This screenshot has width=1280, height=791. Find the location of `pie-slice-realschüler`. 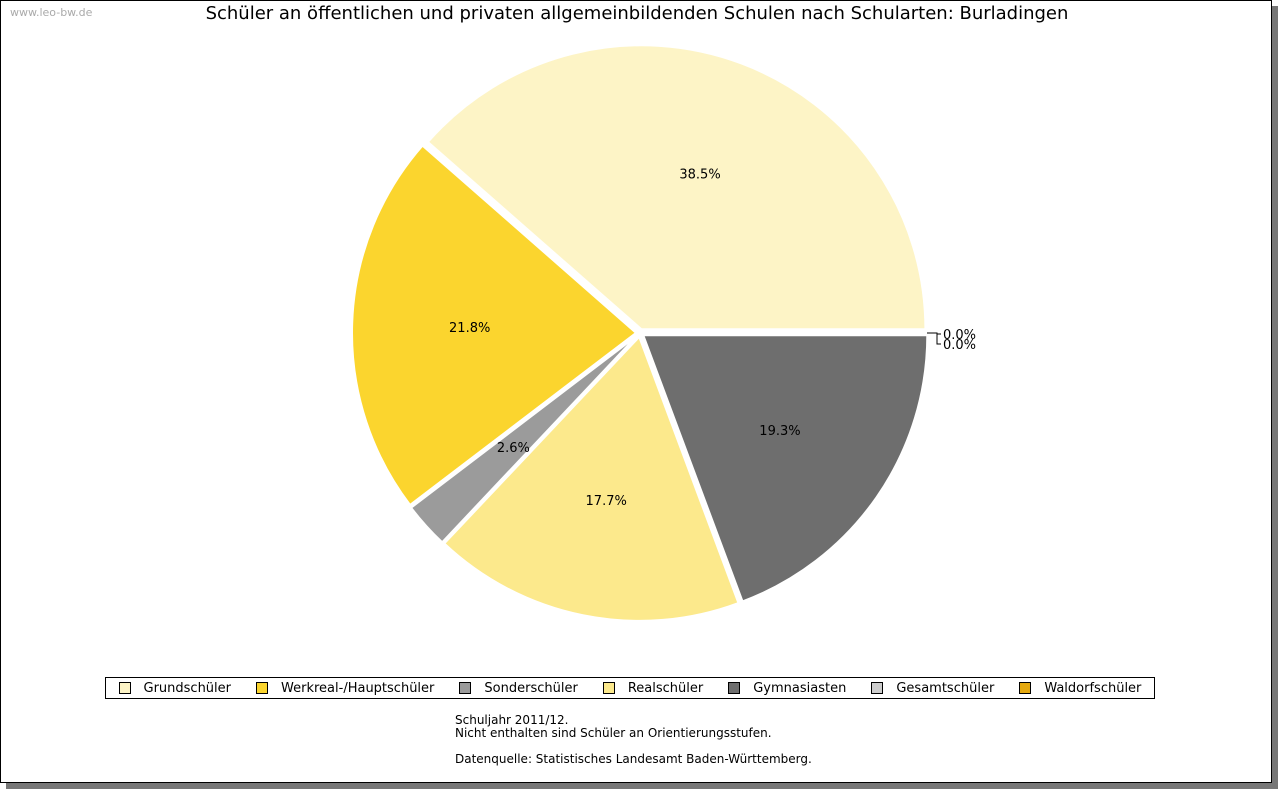

pie-slice-realschüler is located at coordinates (591, 478).